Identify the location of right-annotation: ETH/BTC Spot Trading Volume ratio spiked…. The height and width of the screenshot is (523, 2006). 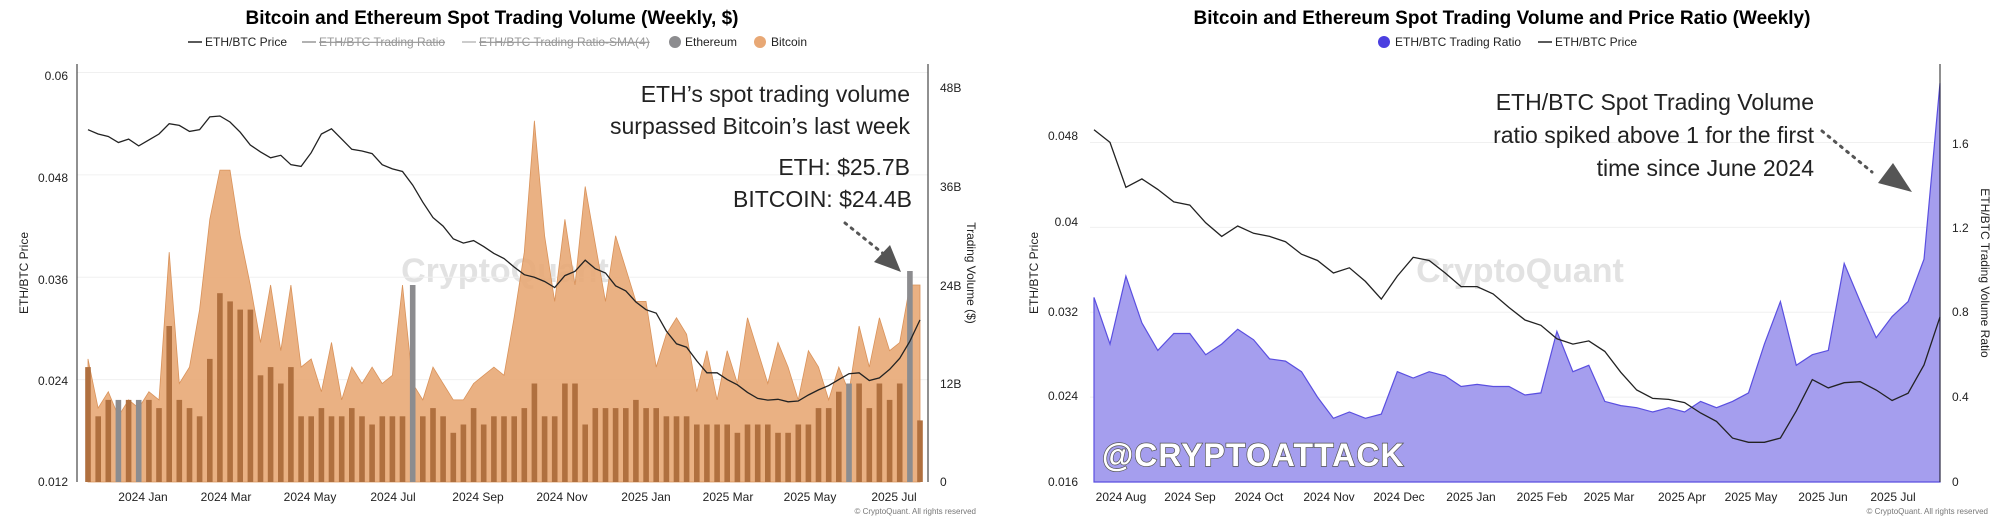
(1702, 140).